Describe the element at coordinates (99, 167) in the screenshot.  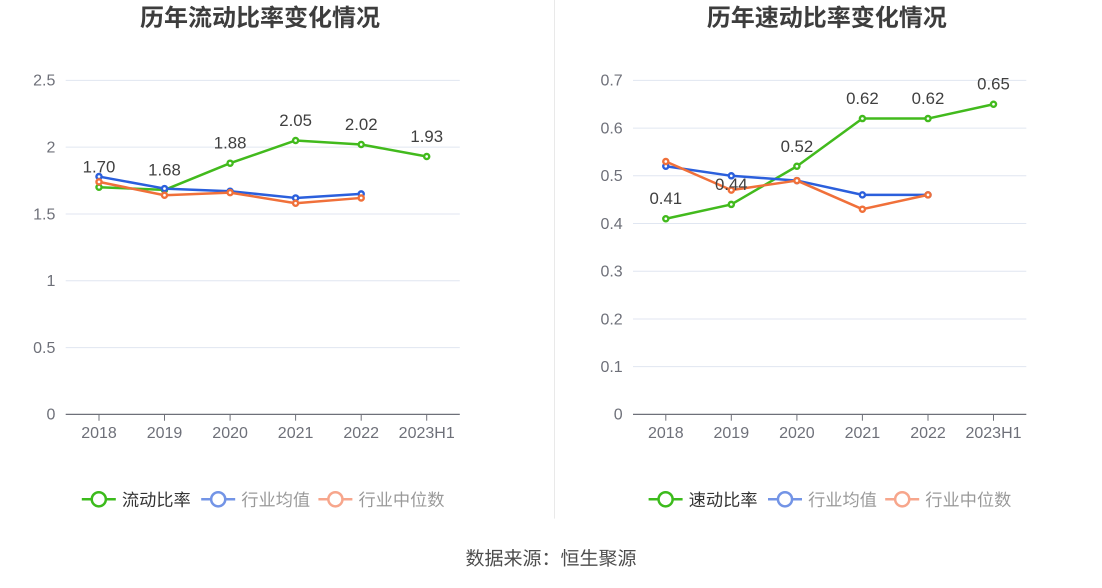
I see `svg-text: 1.70` at that location.